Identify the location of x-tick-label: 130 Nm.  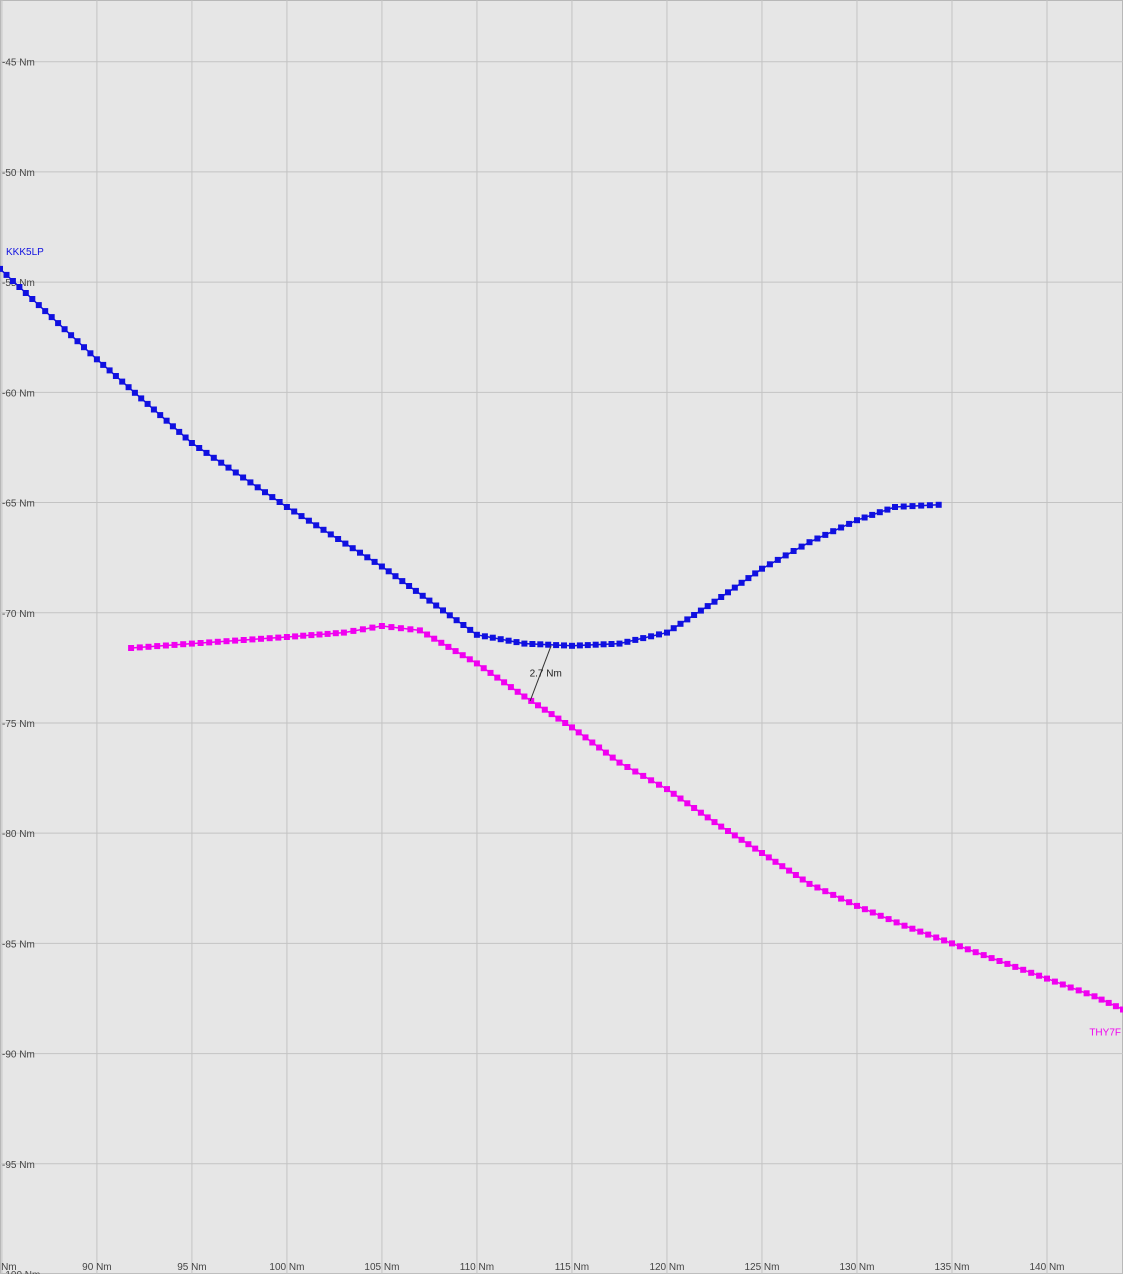
(856, 1267).